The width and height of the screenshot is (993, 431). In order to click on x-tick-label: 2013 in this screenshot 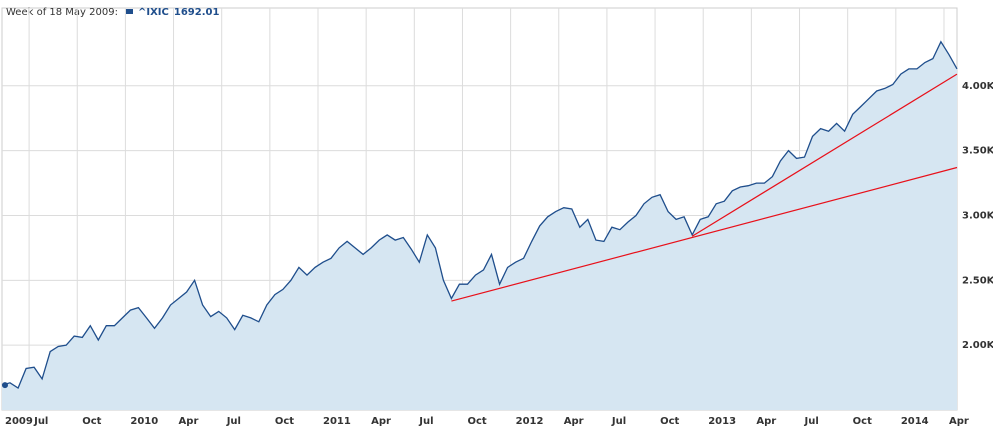, I will do `click(722, 421)`.